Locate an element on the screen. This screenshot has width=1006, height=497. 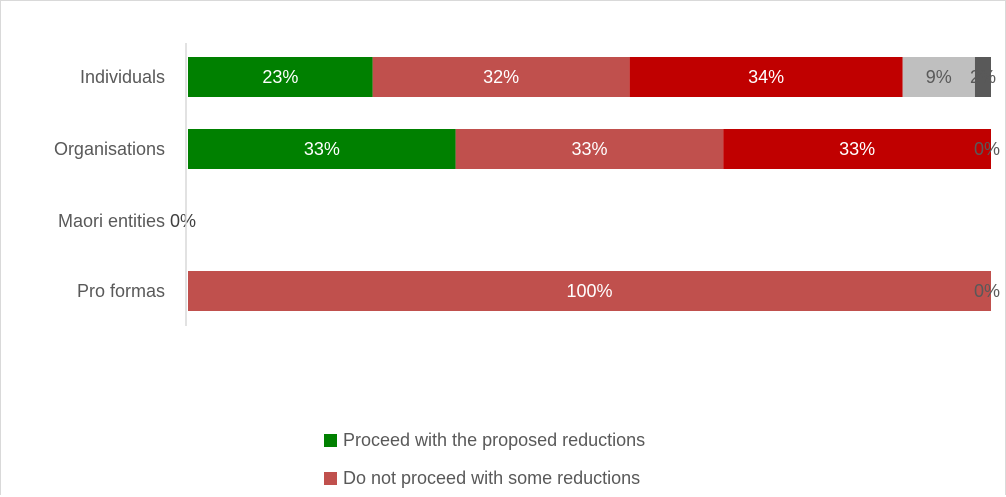
category-label: Individuals is located at coordinates (122, 77).